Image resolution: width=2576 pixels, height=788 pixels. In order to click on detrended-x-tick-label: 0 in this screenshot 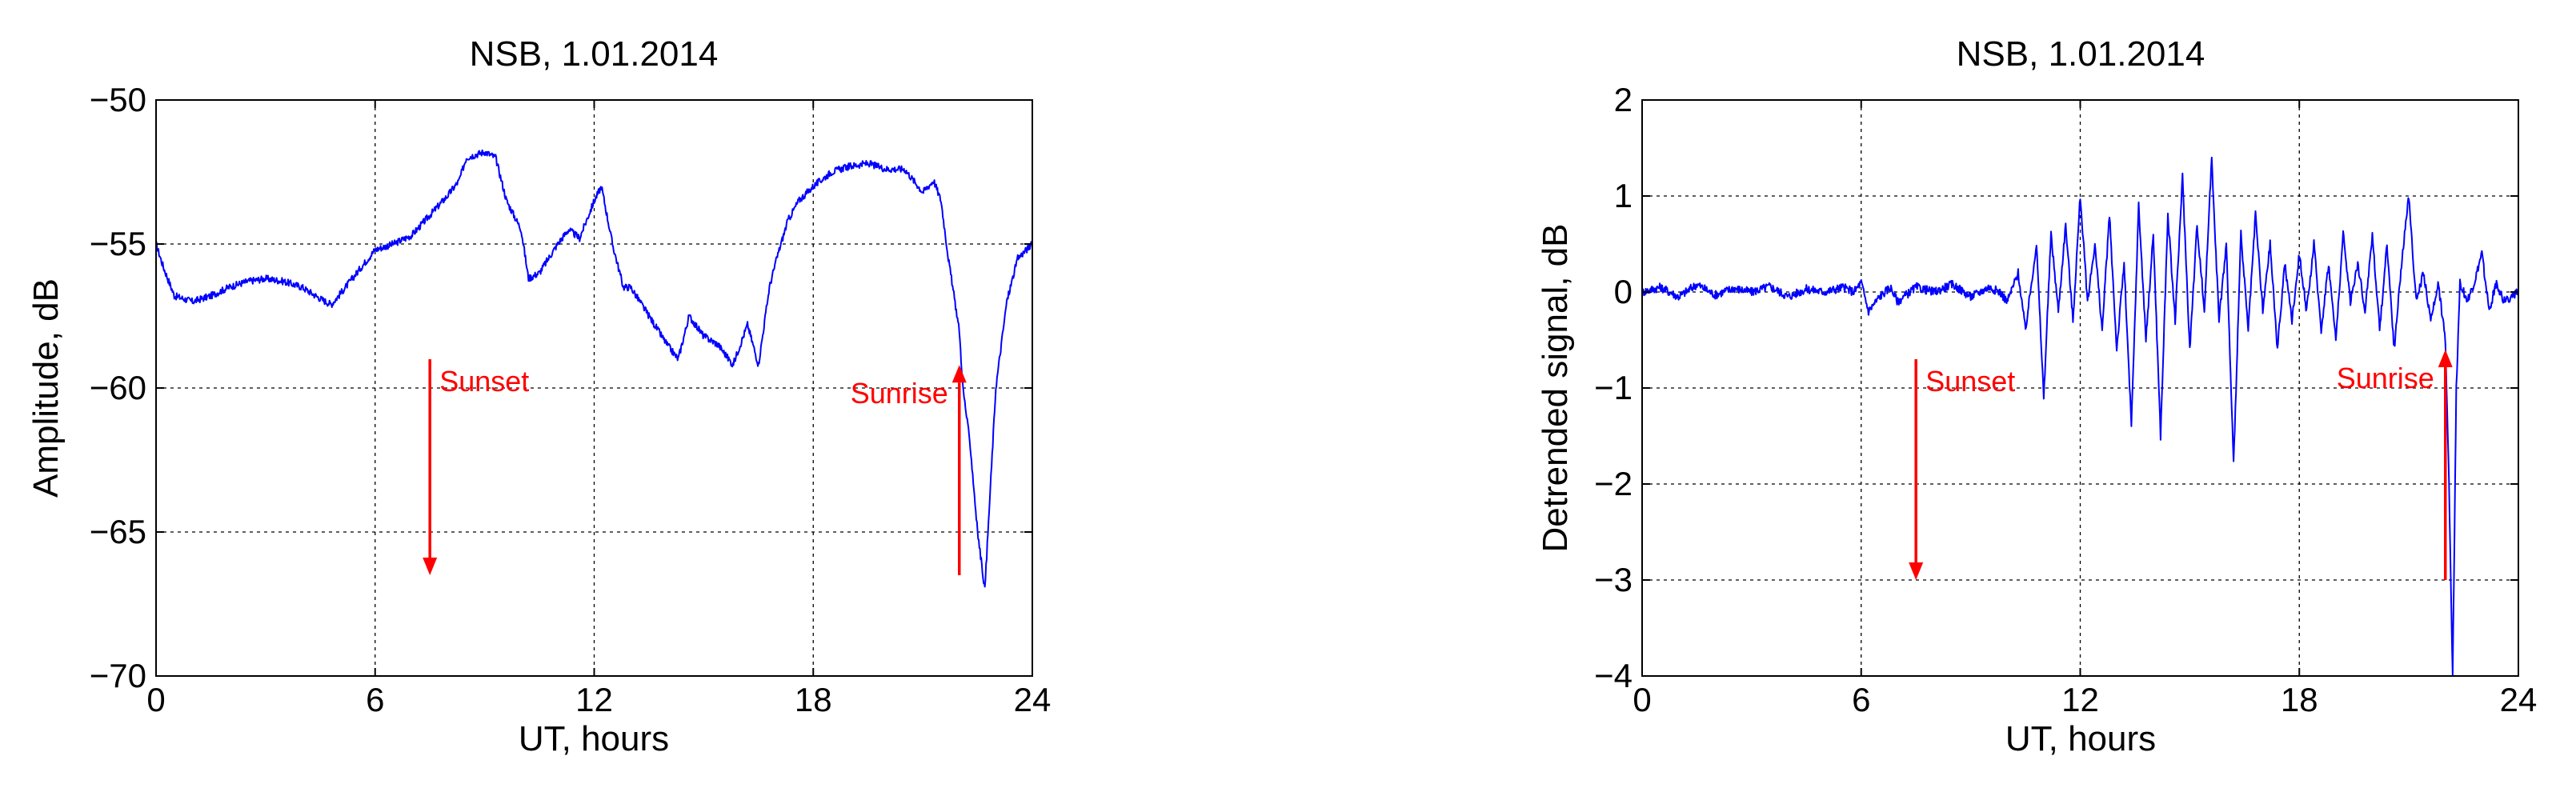, I will do `click(1642, 699)`.